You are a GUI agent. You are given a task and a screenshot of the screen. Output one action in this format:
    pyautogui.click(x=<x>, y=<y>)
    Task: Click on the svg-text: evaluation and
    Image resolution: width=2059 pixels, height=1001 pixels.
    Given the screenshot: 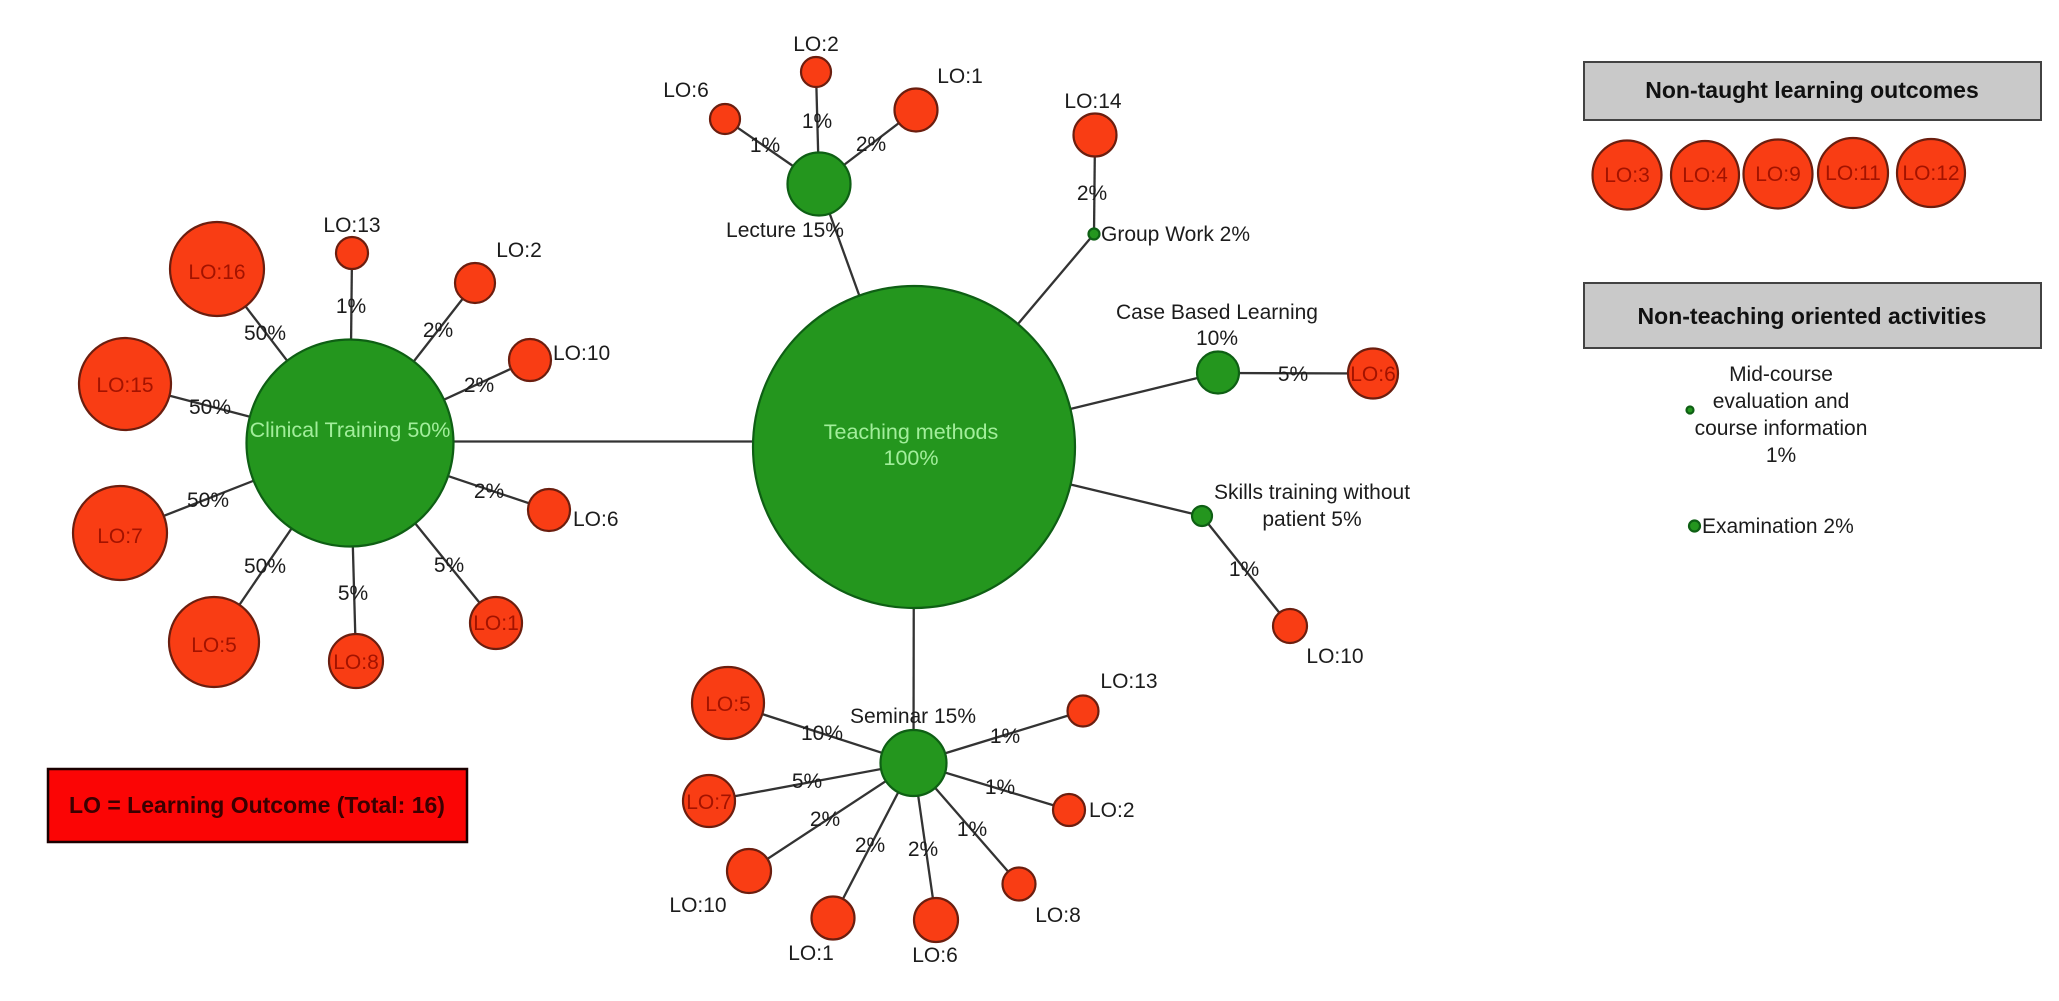 What is the action you would take?
    pyautogui.click(x=1781, y=401)
    